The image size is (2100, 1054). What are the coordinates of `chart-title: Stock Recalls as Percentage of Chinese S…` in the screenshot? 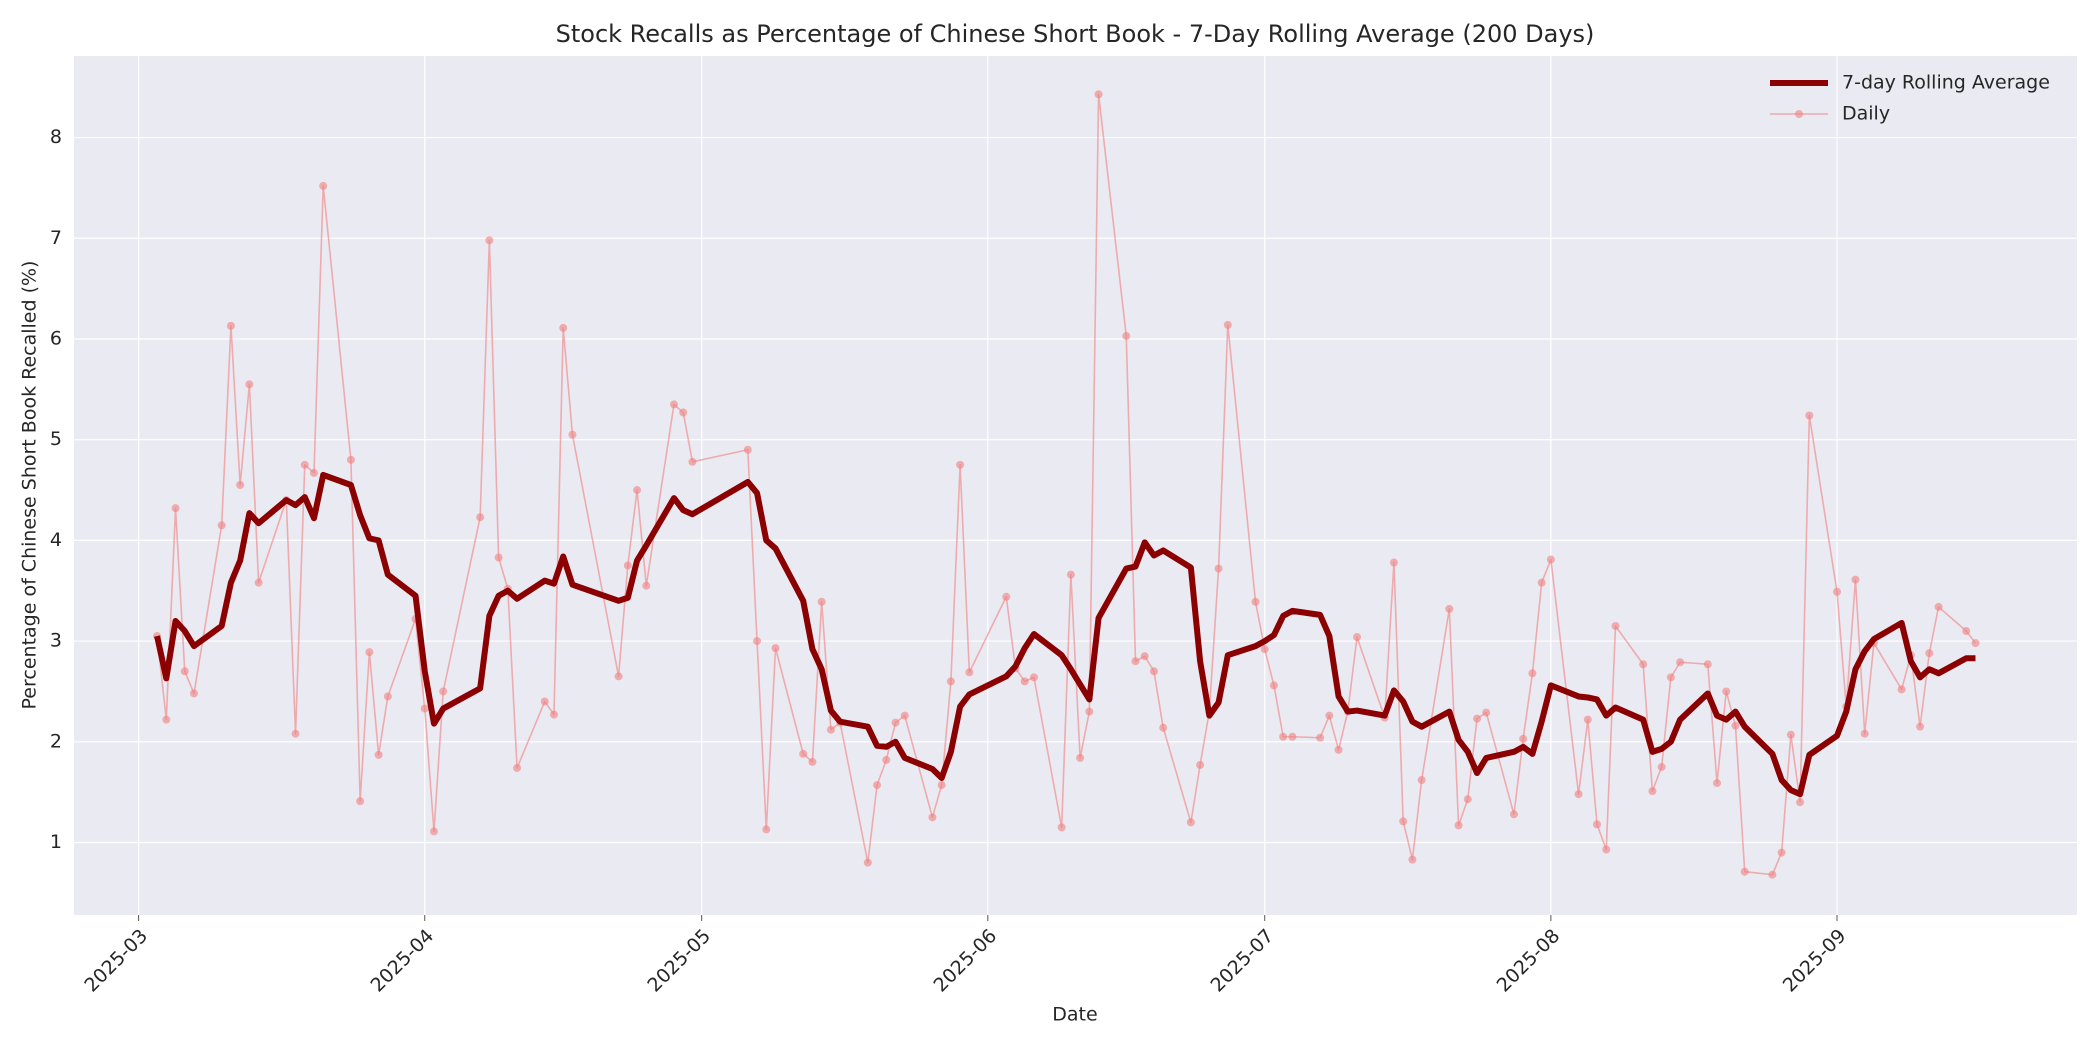 It's located at (1075, 34).